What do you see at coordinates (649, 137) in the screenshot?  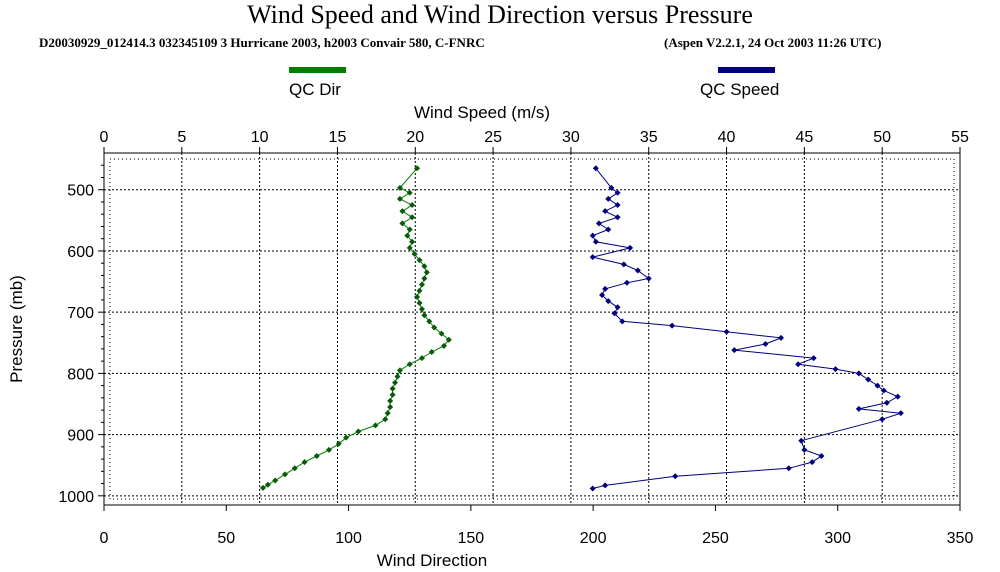 I see `top-axis-tick-label: 35` at bounding box center [649, 137].